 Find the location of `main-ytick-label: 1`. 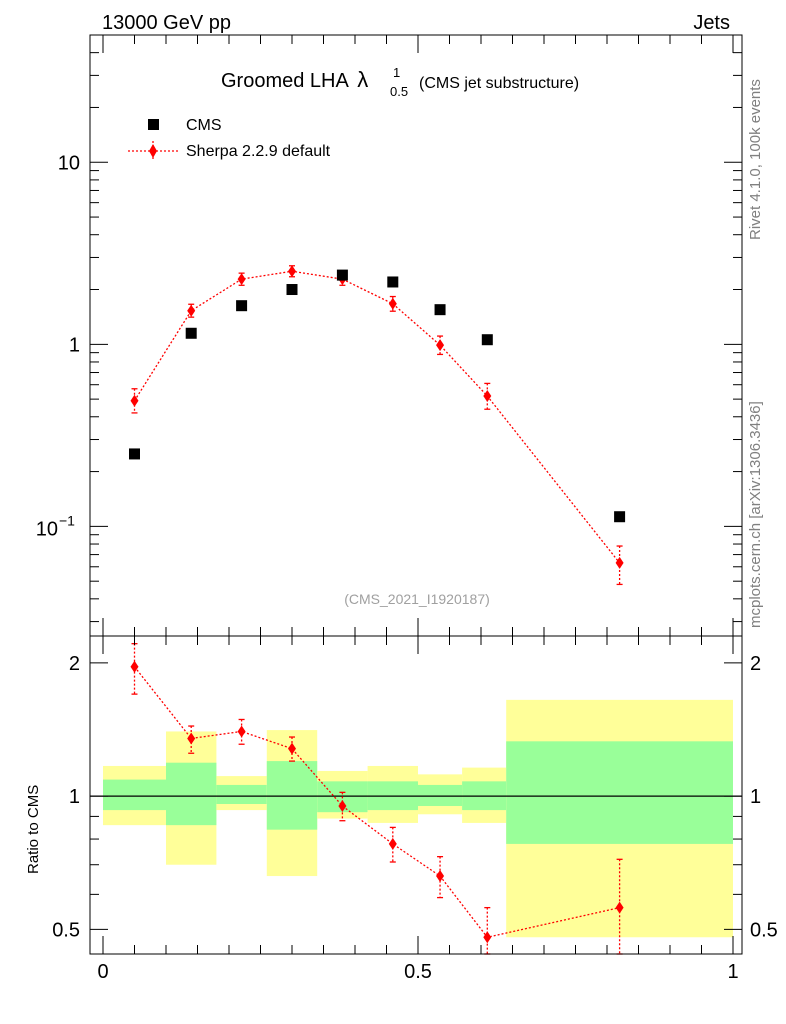

main-ytick-label: 1 is located at coordinates (74, 345).